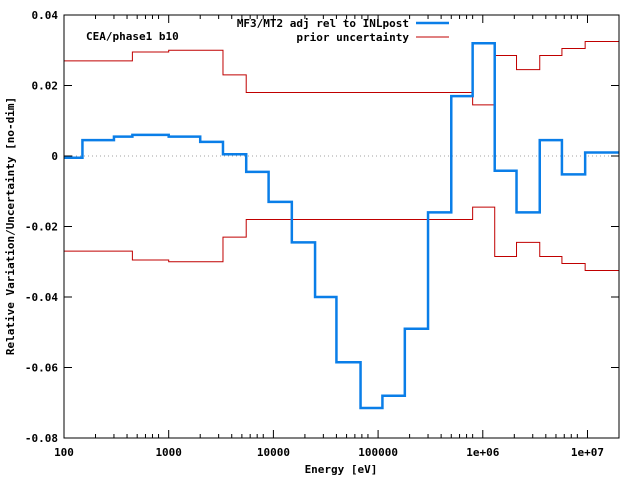 This screenshot has height=480, width=640. What do you see at coordinates (64, 452) in the screenshot?
I see `x-tick-label: 100` at bounding box center [64, 452].